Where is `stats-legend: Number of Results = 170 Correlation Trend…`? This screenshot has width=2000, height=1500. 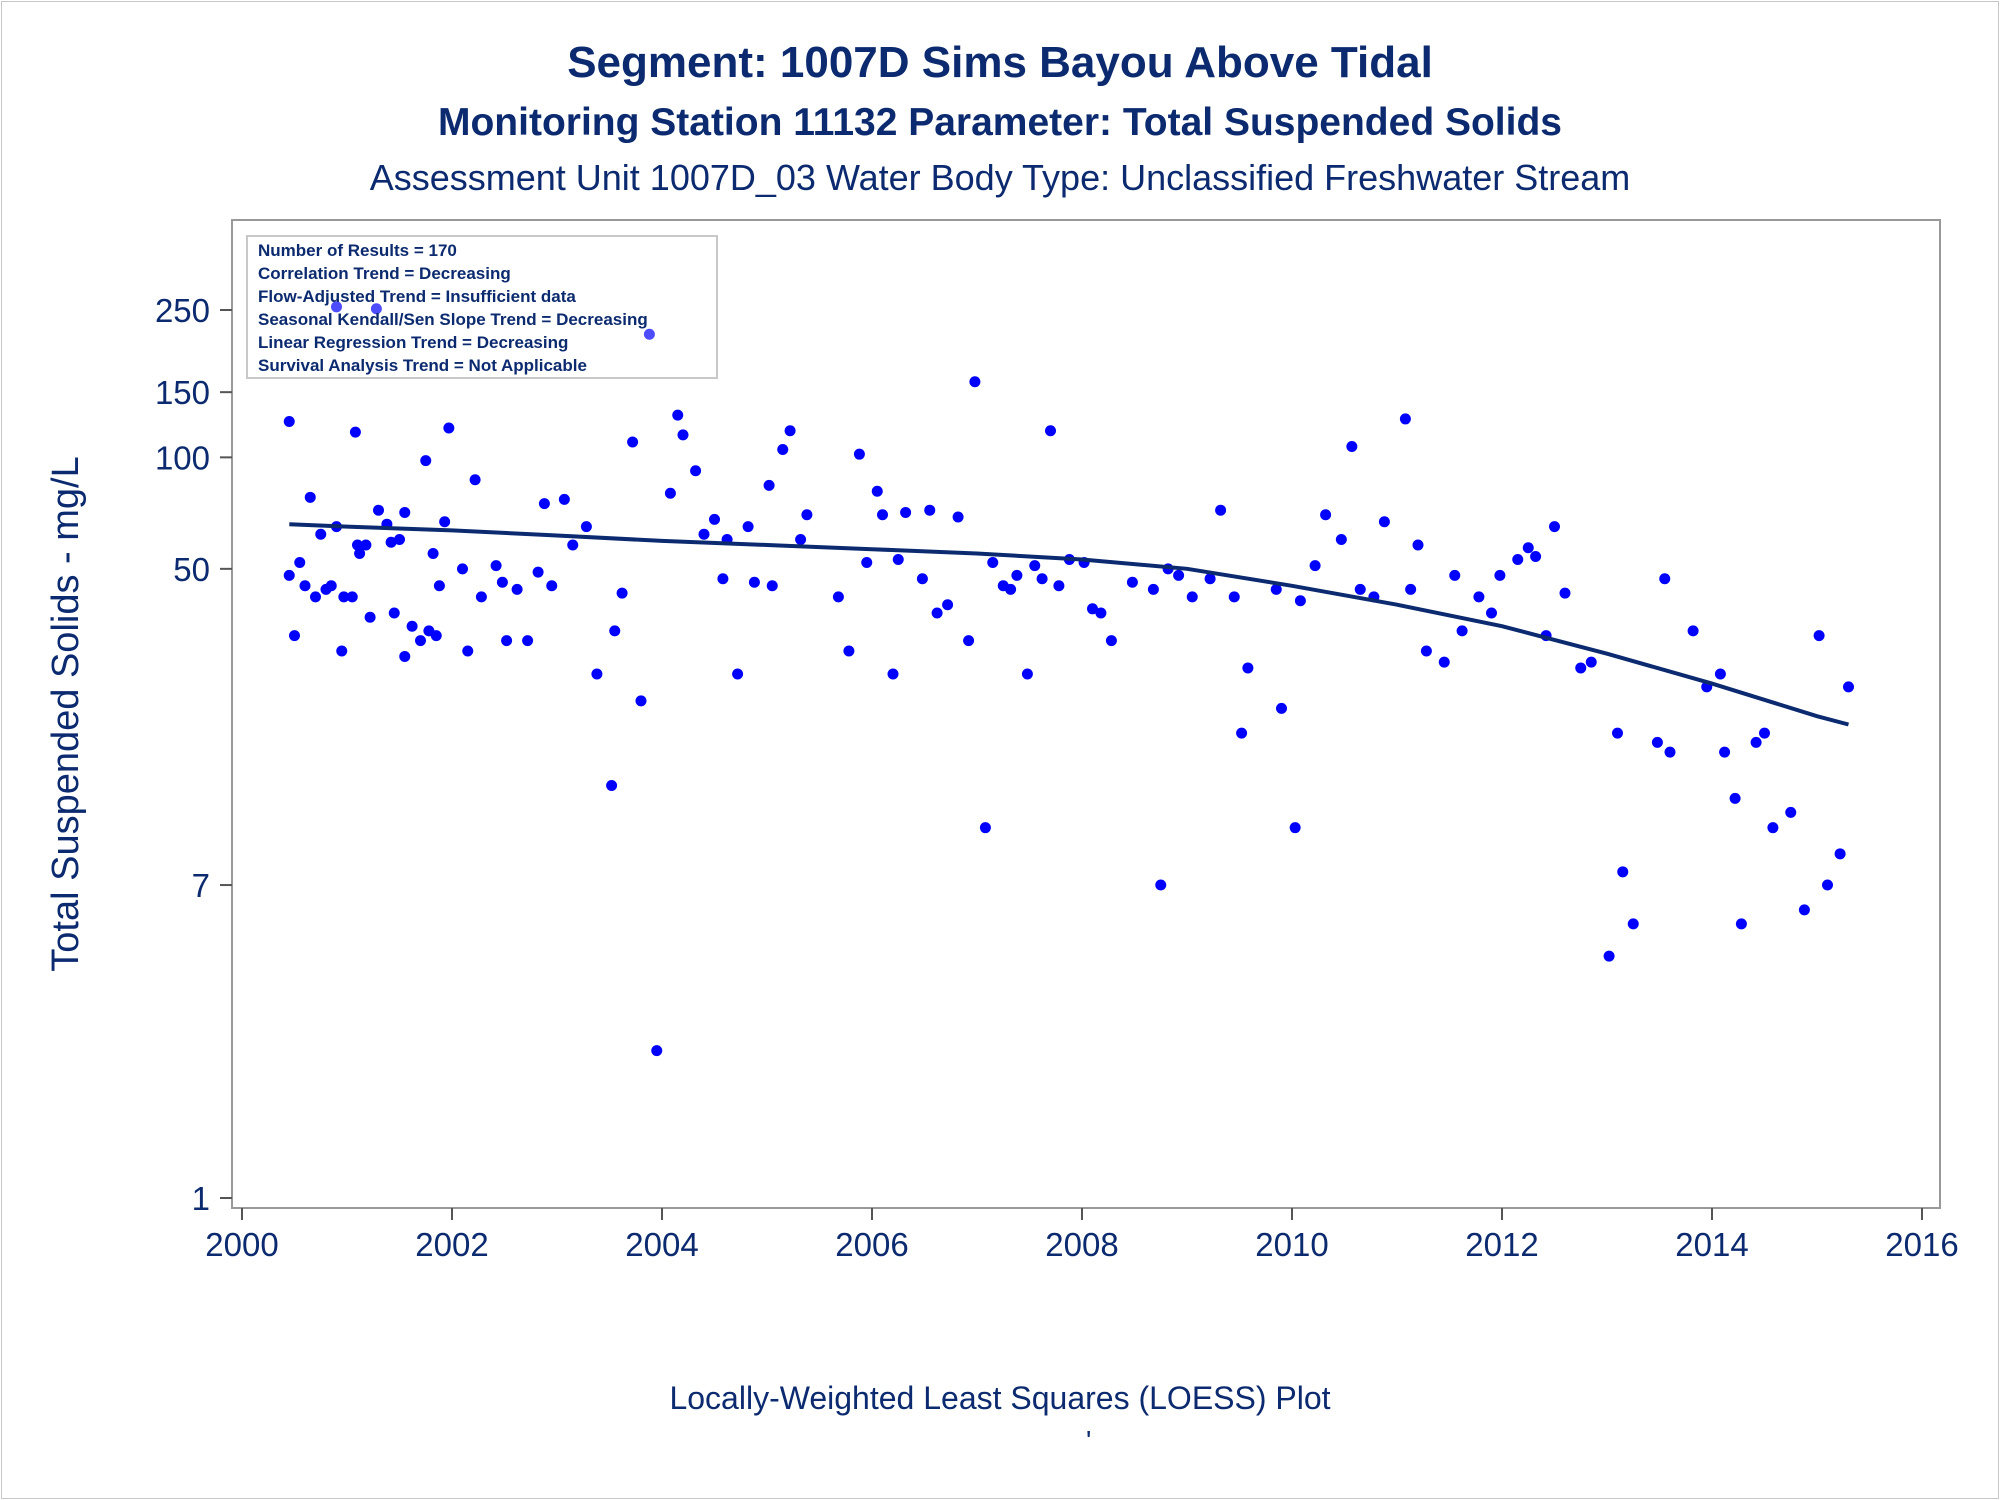 stats-legend: Number of Results = 170 Correlation Trend… is located at coordinates (482, 307).